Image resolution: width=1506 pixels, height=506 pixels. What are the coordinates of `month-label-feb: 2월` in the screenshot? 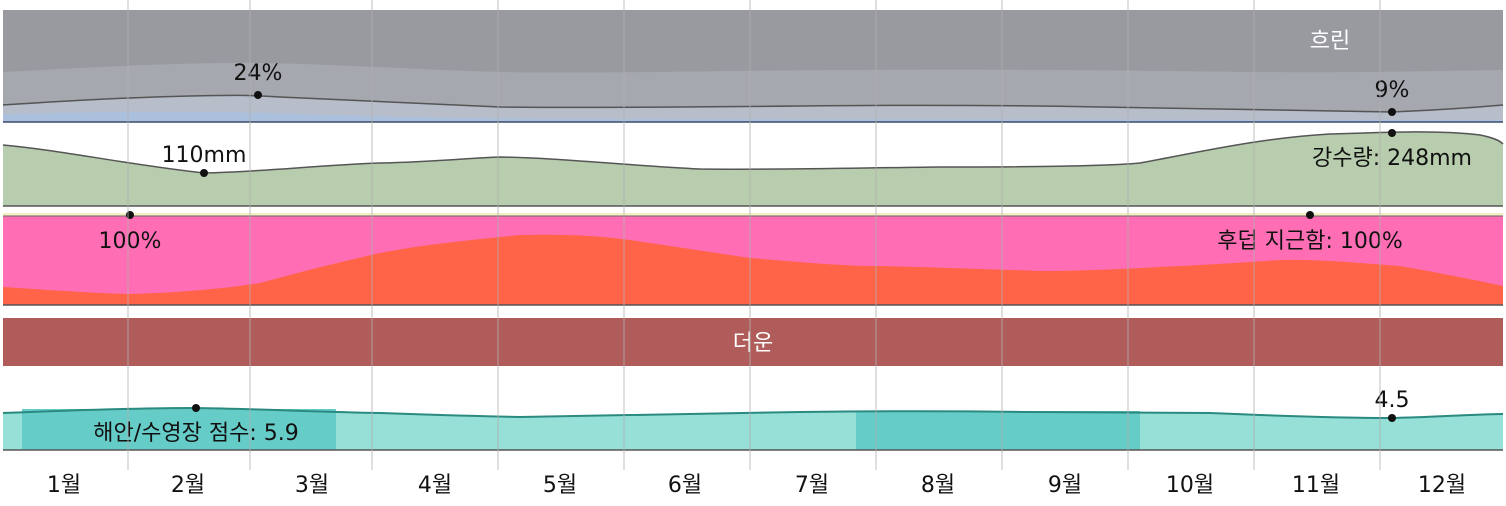 It's located at (188, 485).